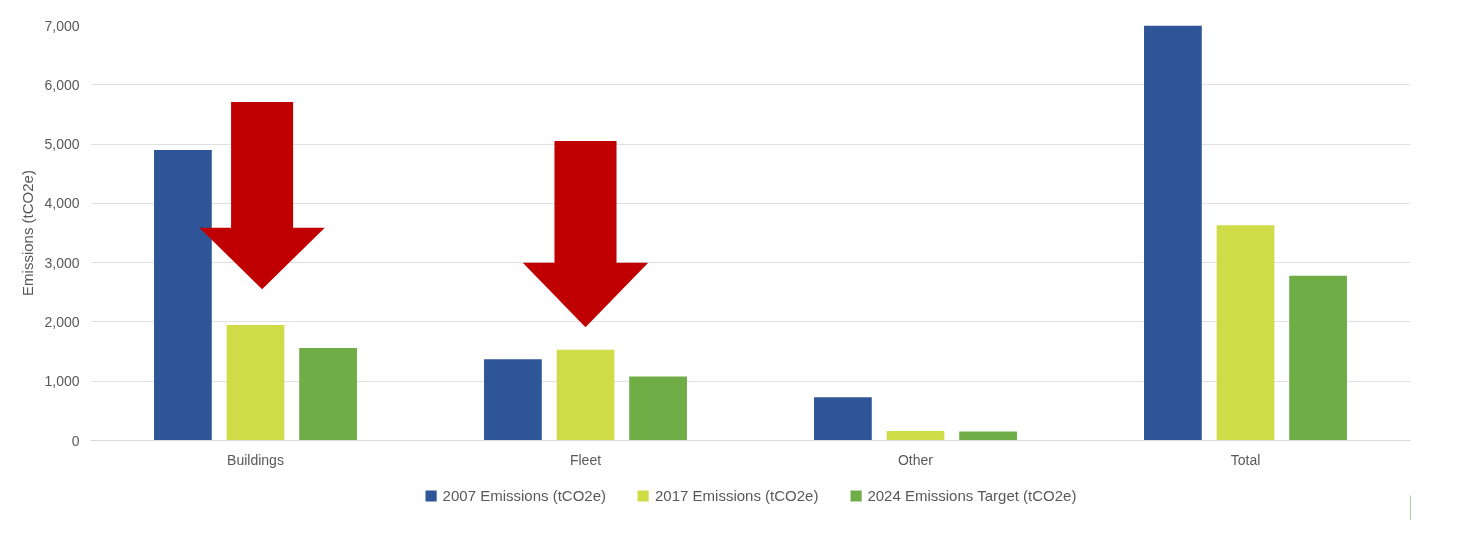 This screenshot has width=1460, height=539. What do you see at coordinates (62, 321) in the screenshot?
I see `y-tick-label: 2,000` at bounding box center [62, 321].